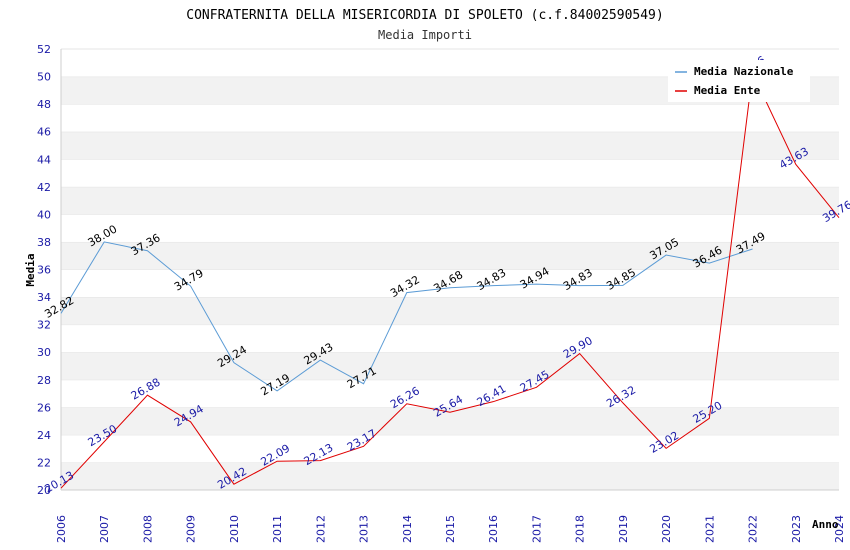  What do you see at coordinates (320, 529) in the screenshot?
I see `x-tick-label: 2012` at bounding box center [320, 529].